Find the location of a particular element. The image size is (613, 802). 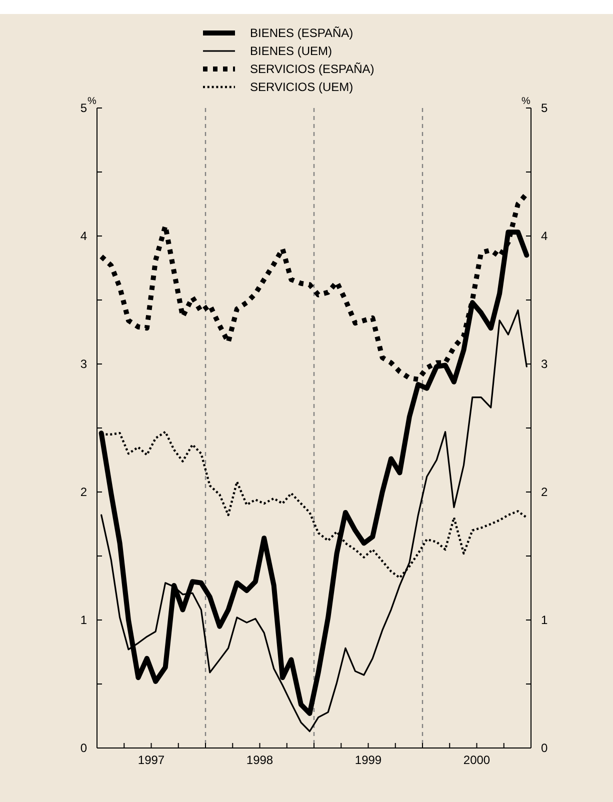

y2-tick-label: 0 is located at coordinates (544, 748).